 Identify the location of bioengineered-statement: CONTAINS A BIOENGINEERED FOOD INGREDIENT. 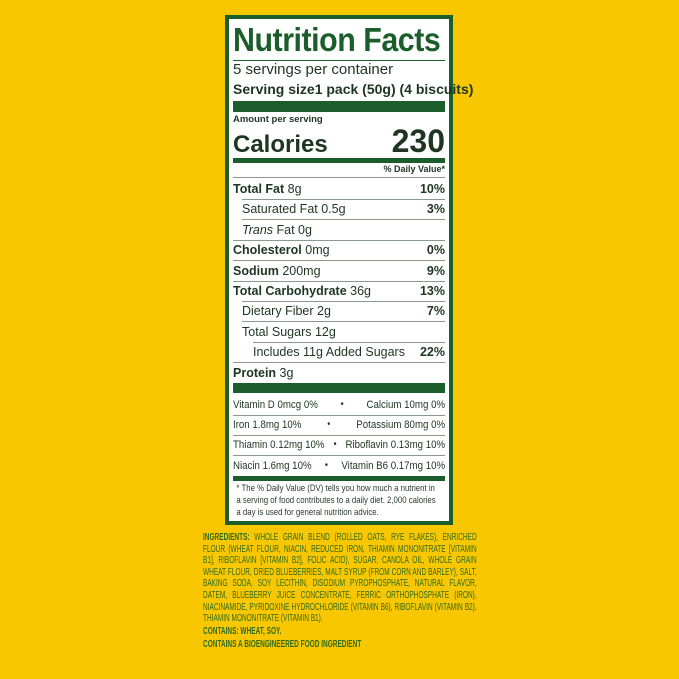
(282, 645).